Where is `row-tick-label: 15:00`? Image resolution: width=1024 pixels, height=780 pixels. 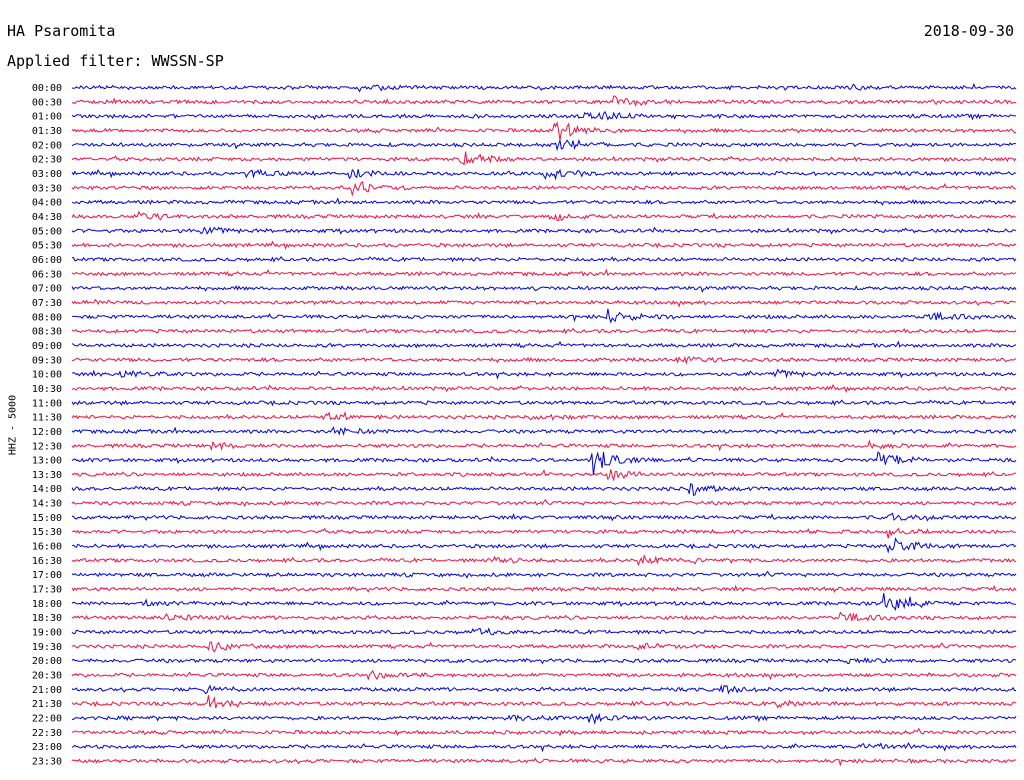
row-tick-label: 15:00 is located at coordinates (47, 518).